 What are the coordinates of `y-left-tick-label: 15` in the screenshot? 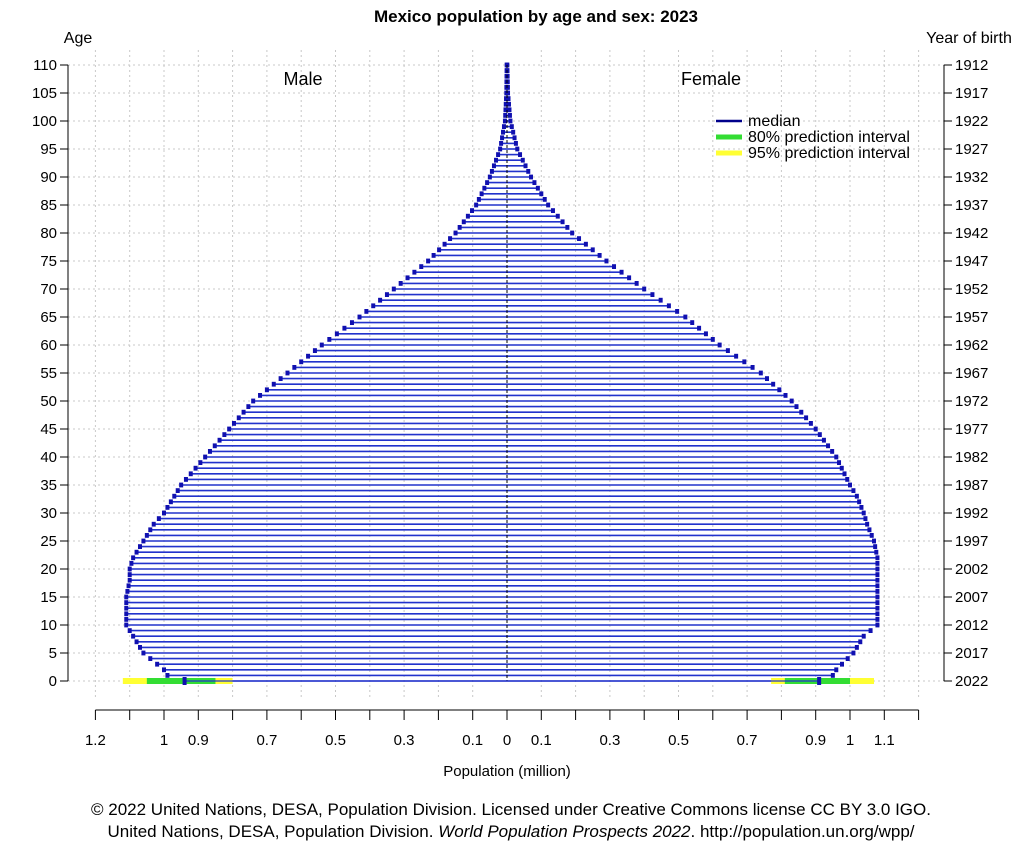 It's located at (48, 597).